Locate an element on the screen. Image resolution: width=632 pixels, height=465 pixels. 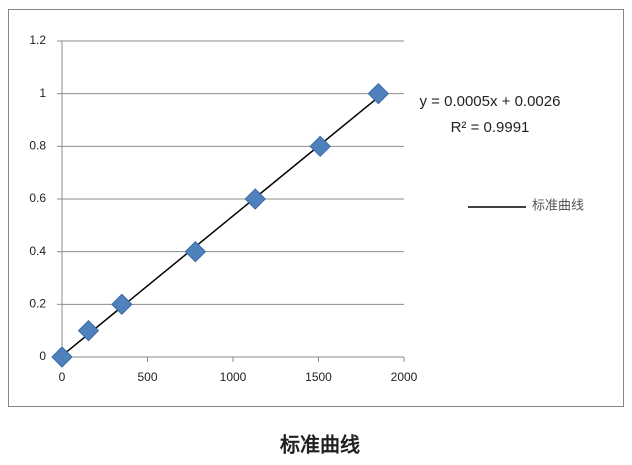
y-tick-label: 0.4 is located at coordinates (37, 251).